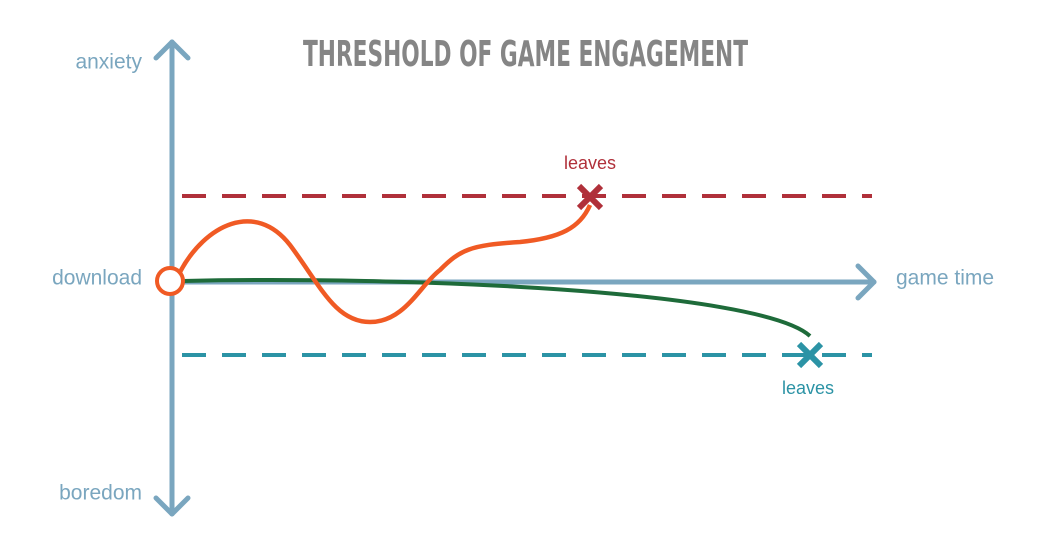  What do you see at coordinates (866, 282) in the screenshot?
I see `x-axis-arrow` at bounding box center [866, 282].